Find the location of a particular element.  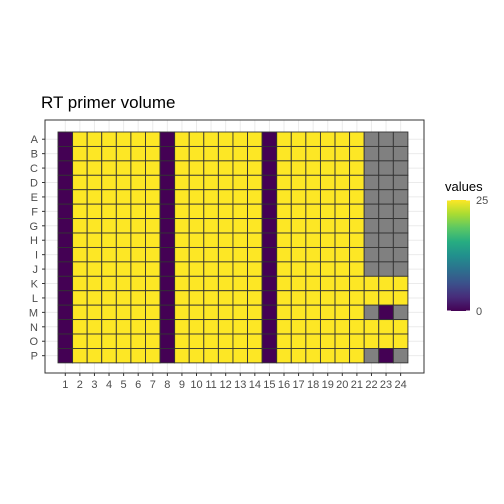

y-tick-label: B is located at coordinates (34, 155).